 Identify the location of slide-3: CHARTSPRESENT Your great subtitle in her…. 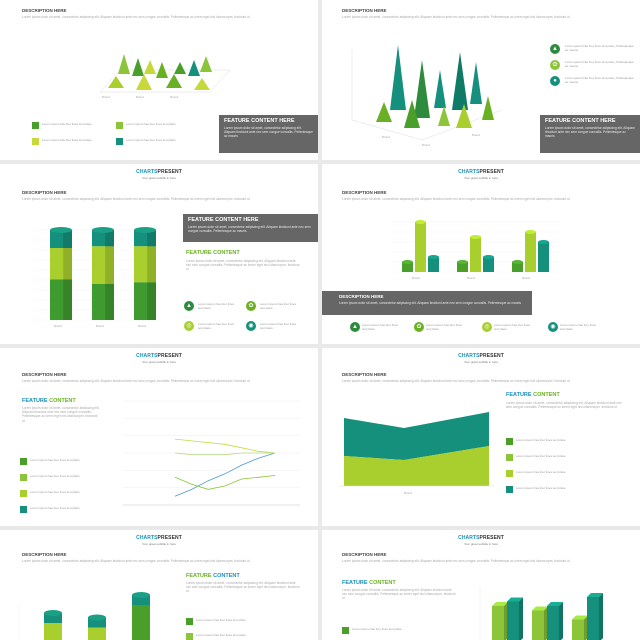
(159, 254).